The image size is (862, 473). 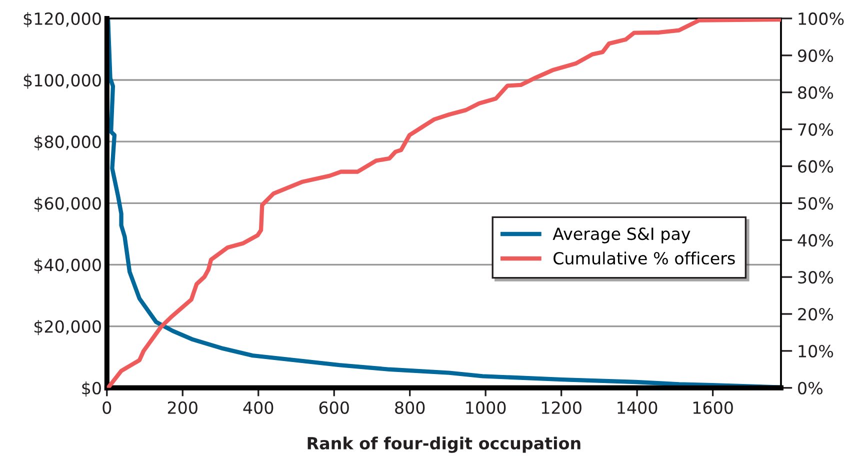 I want to click on y2-tick-label: 100%, so click(x=821, y=19).